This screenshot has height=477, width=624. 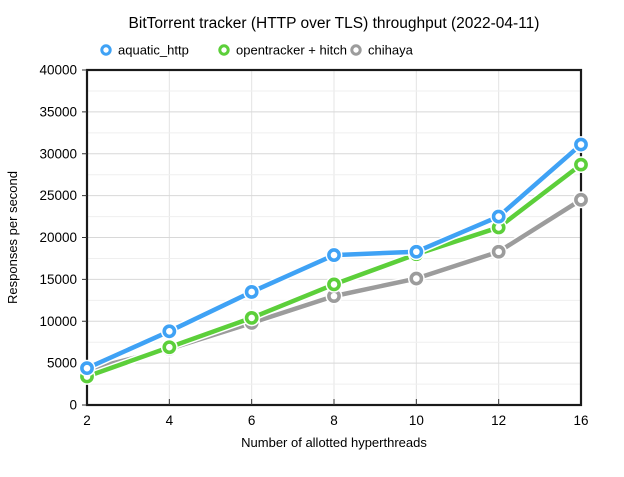 I want to click on y-tick-label: 15000, so click(x=58, y=279).